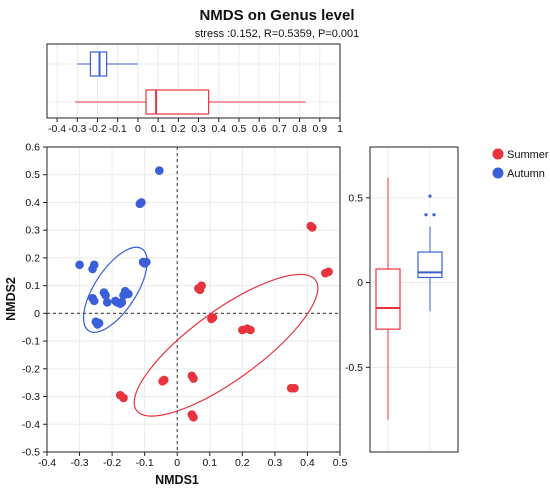  Describe the element at coordinates (279, 129) in the screenshot. I see `top-x-tick-label: 0.7` at that location.